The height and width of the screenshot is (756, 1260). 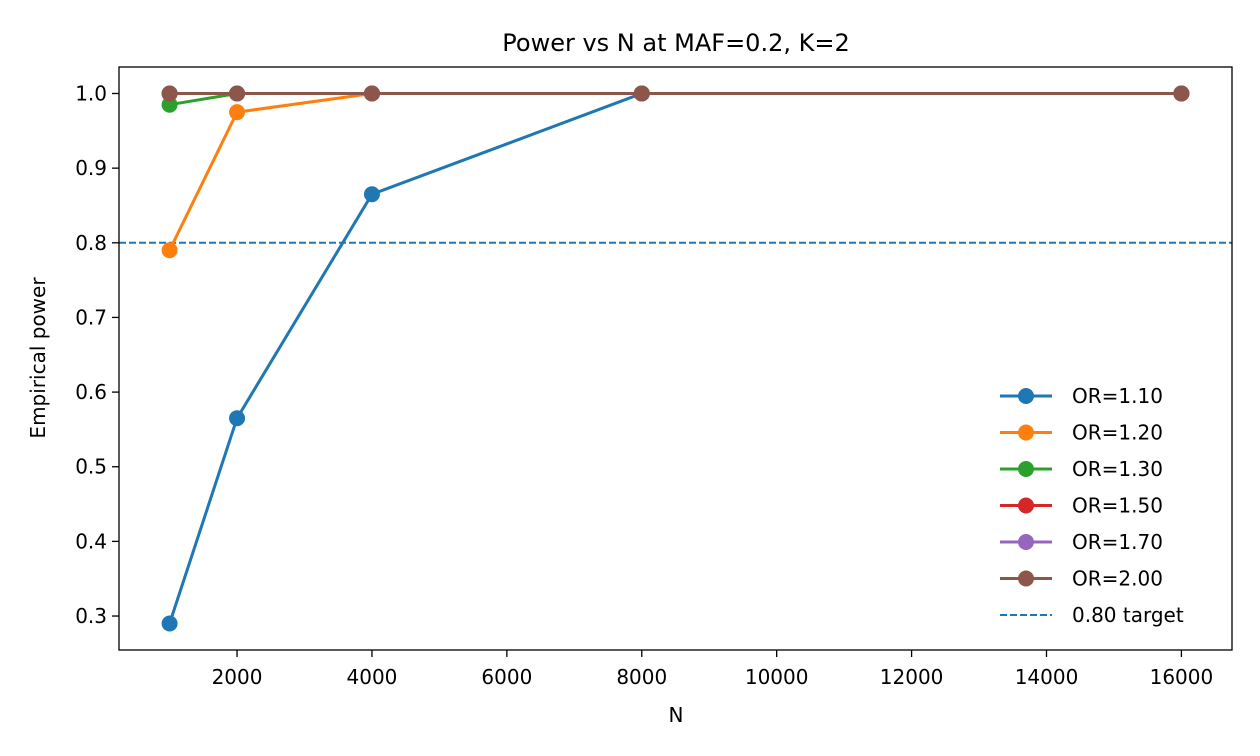 I want to click on y-tick-label: 1.0, so click(x=91, y=94).